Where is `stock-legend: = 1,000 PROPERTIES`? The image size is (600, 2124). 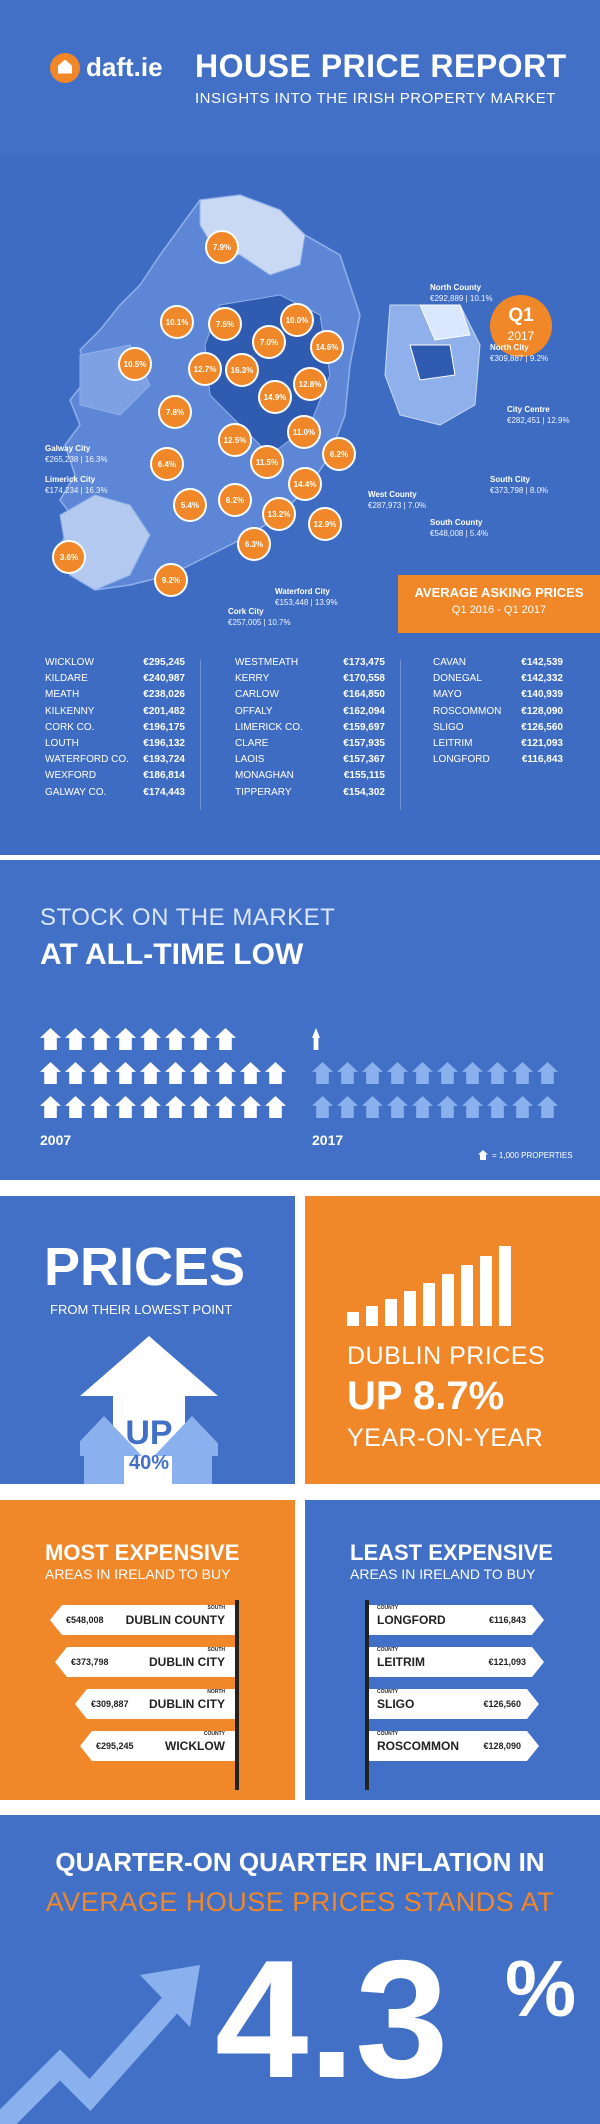 stock-legend: = 1,000 PROPERTIES is located at coordinates (525, 1155).